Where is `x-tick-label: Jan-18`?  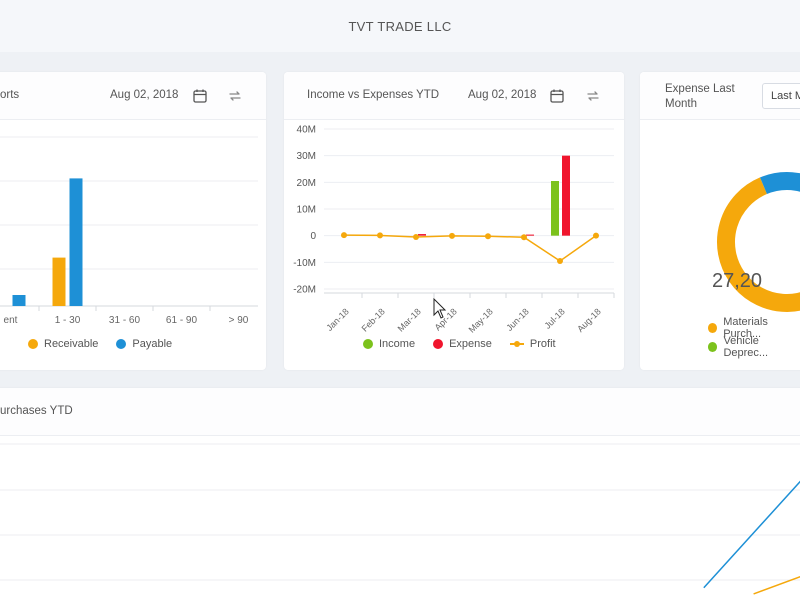 x-tick-label: Jan-18 is located at coordinates (337, 319).